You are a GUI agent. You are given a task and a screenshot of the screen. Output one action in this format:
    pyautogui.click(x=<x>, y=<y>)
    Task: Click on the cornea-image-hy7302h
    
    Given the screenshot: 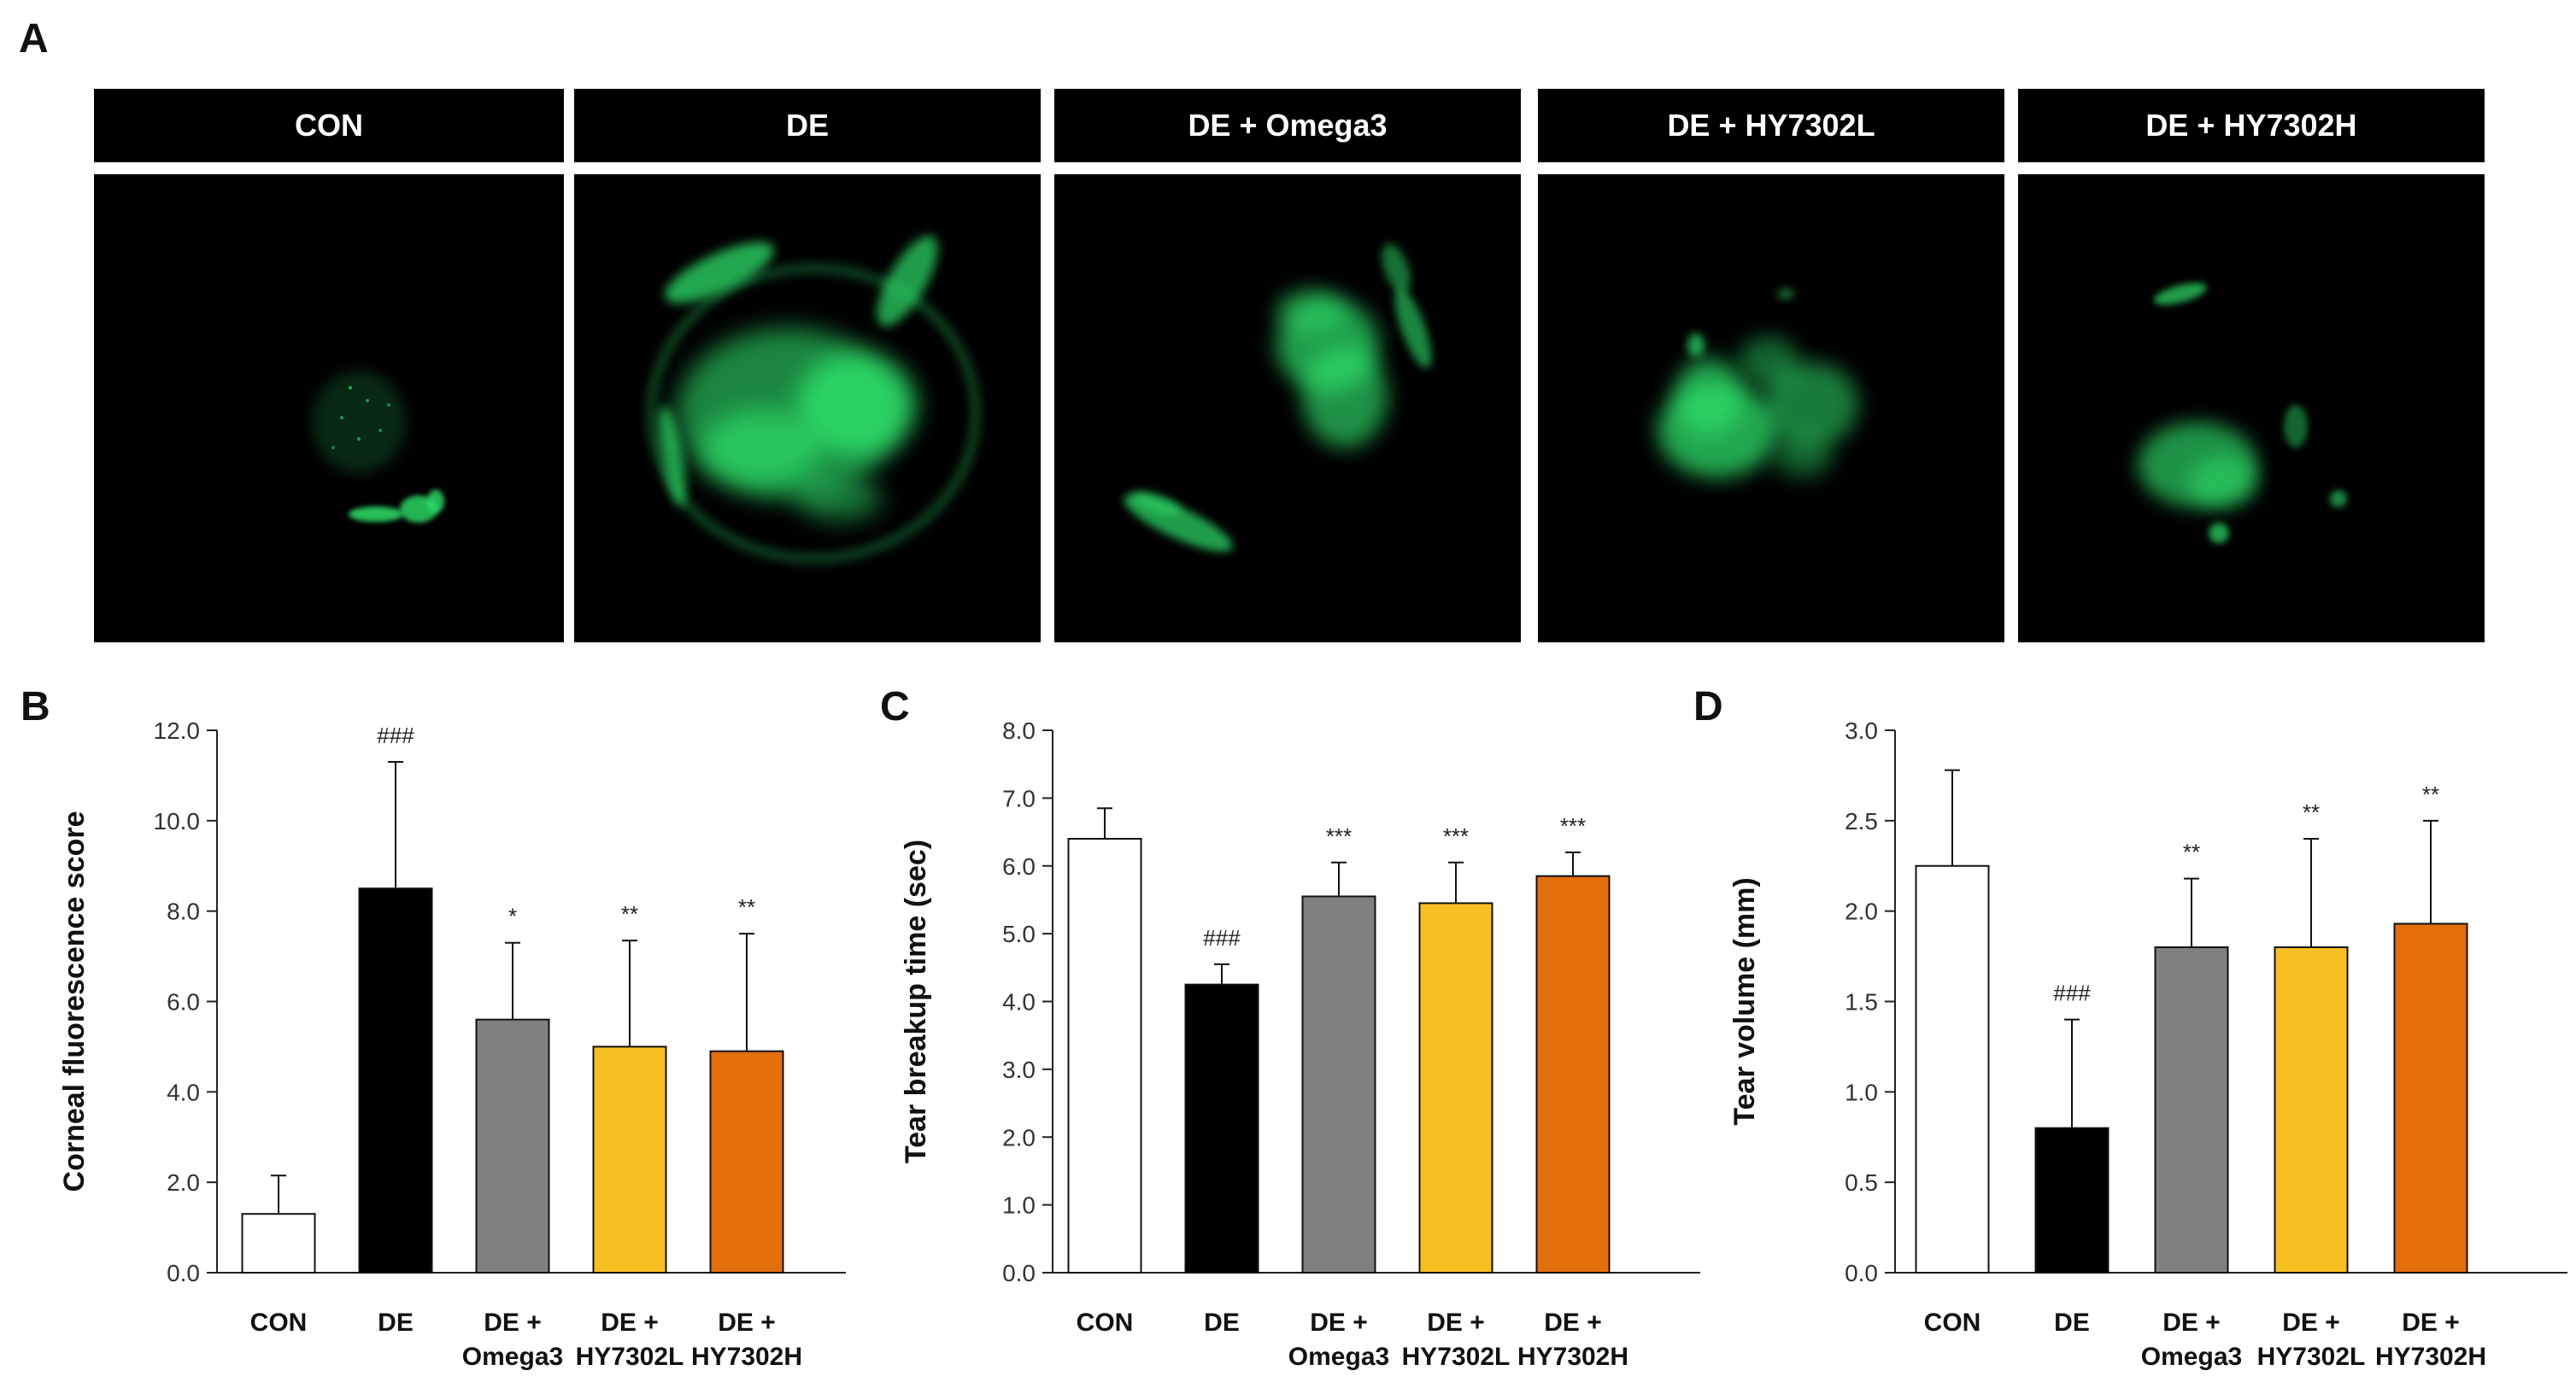 What is the action you would take?
    pyautogui.click(x=2251, y=408)
    